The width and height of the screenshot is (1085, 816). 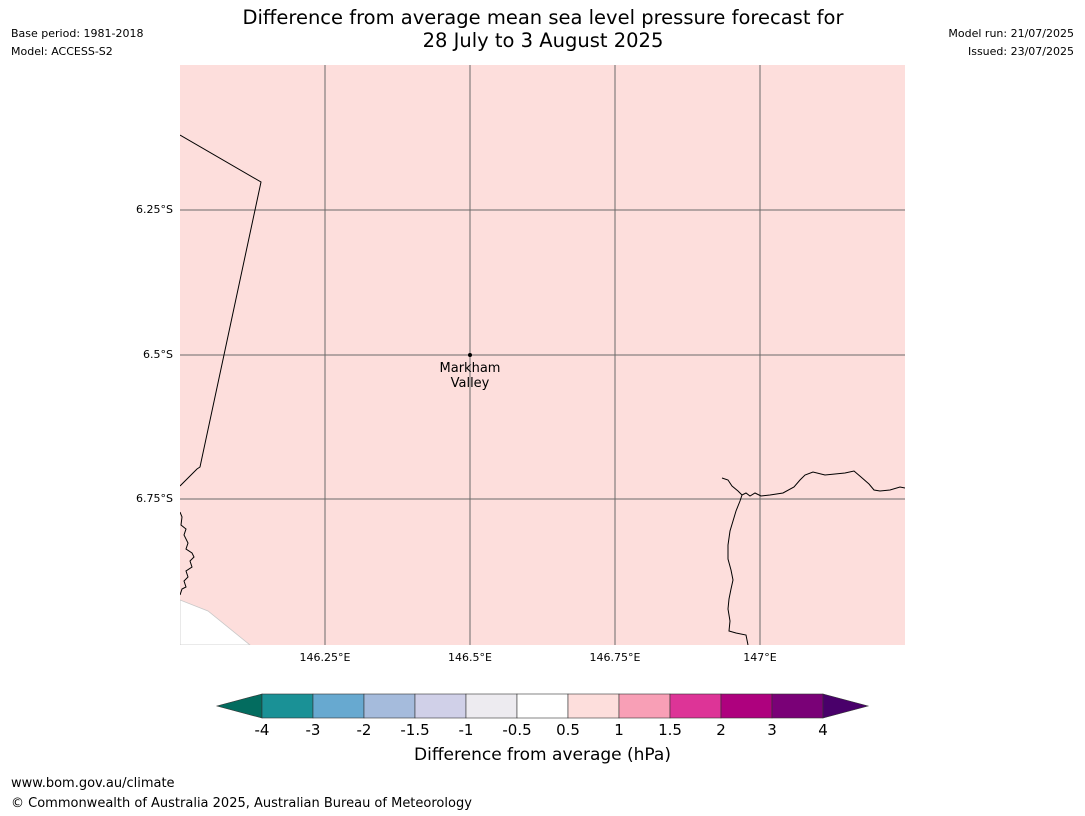 What do you see at coordinates (470, 383) in the screenshot?
I see `place-name-line-2: Valley` at bounding box center [470, 383].